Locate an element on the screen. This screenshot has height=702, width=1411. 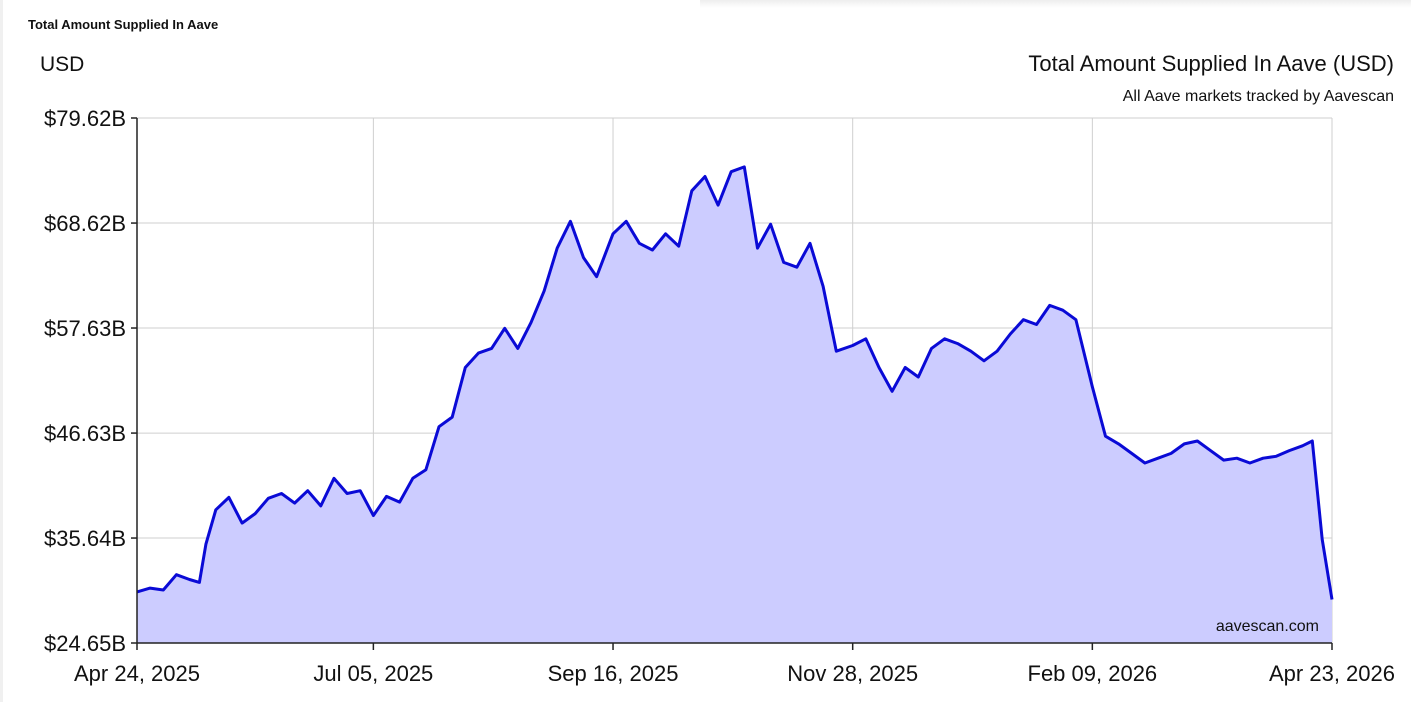
y-tick-label: $68.62B is located at coordinates (85, 223).